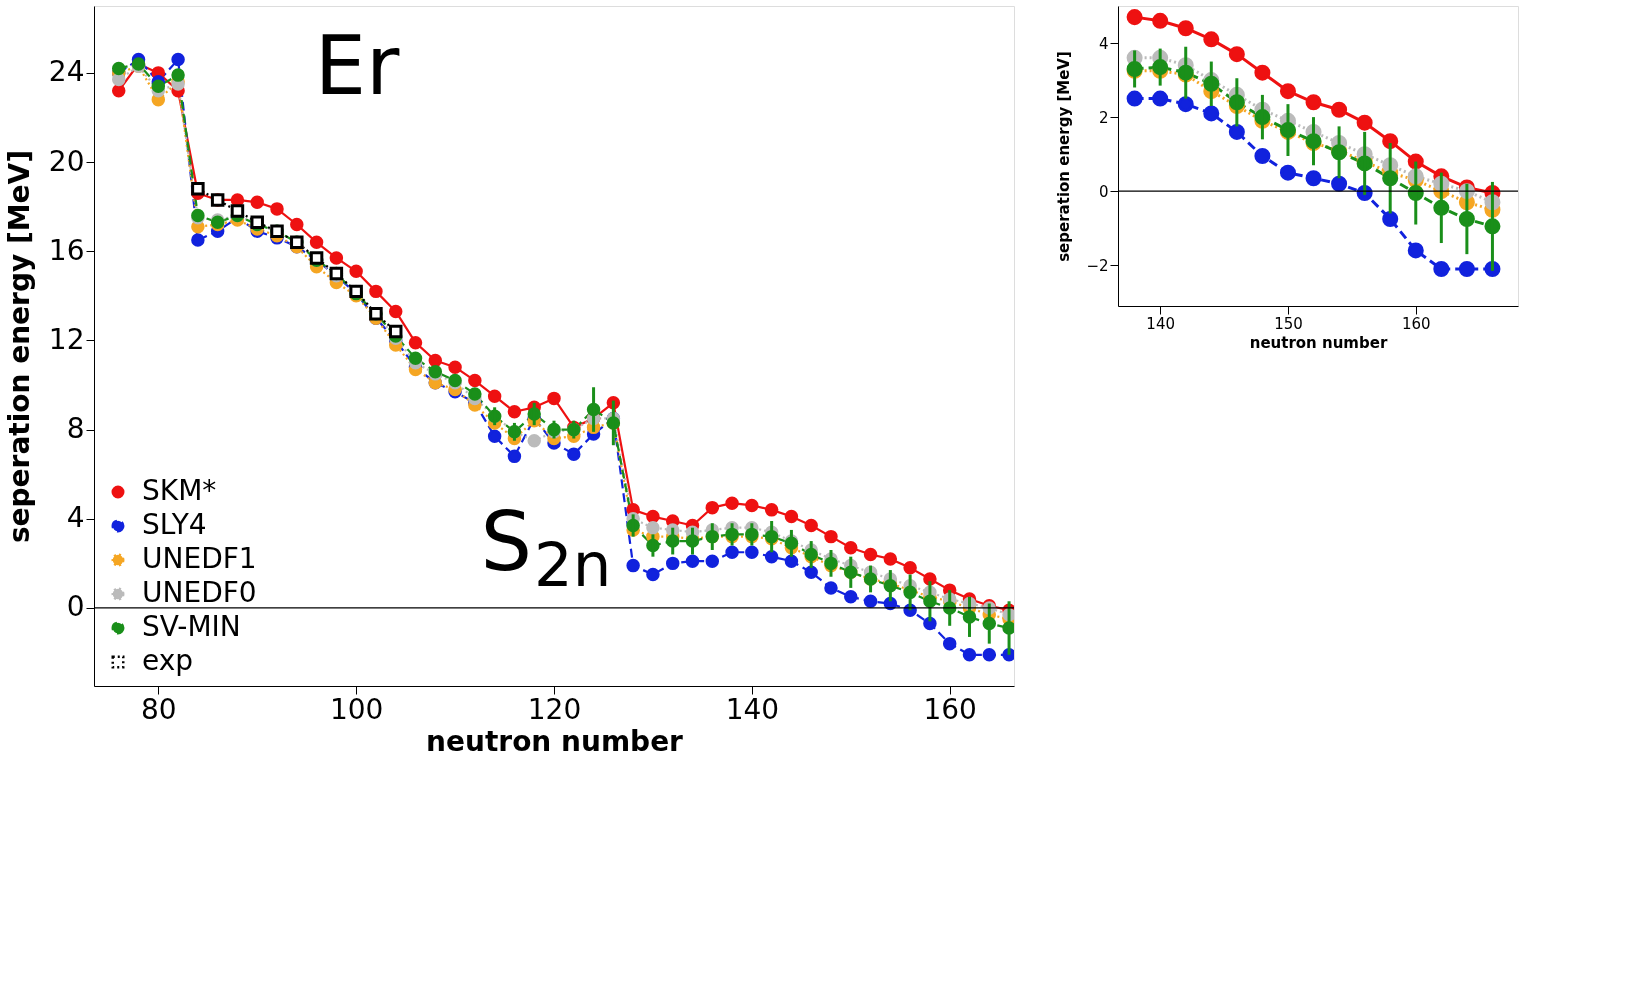 This screenshot has height=1007, width=1637. Describe the element at coordinates (191, 626) in the screenshot. I see `legend-label: SV-MIN` at that location.